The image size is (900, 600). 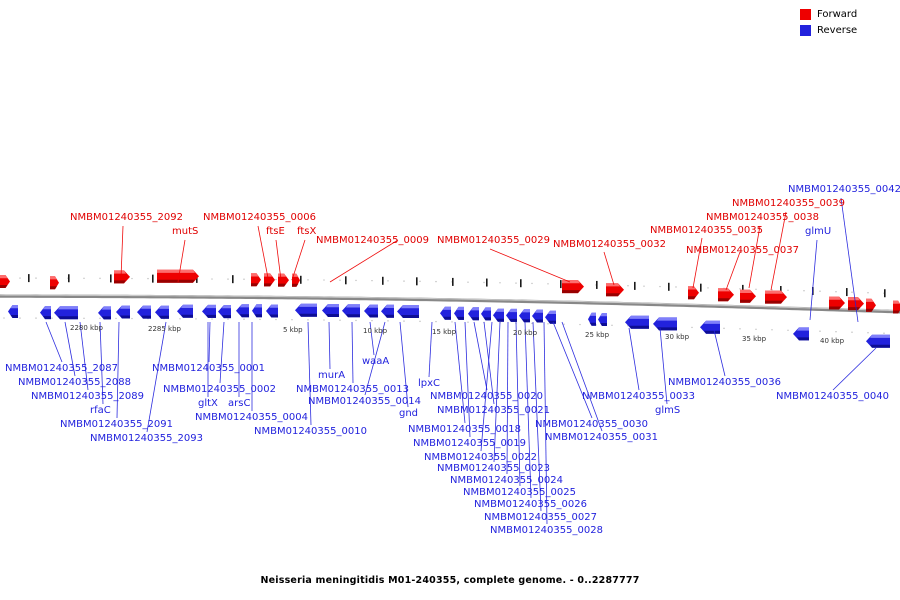 What do you see at coordinates (530, 504) in the screenshot?
I see `gene-label: NMBM01240355_0026` at bounding box center [530, 504].